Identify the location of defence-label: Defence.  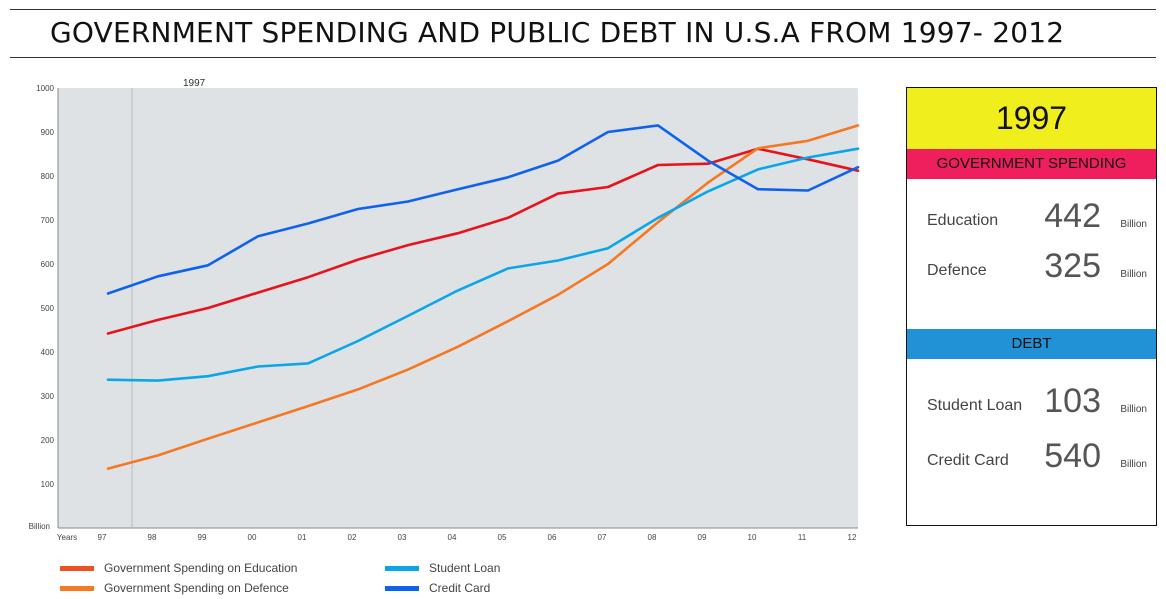
(957, 270).